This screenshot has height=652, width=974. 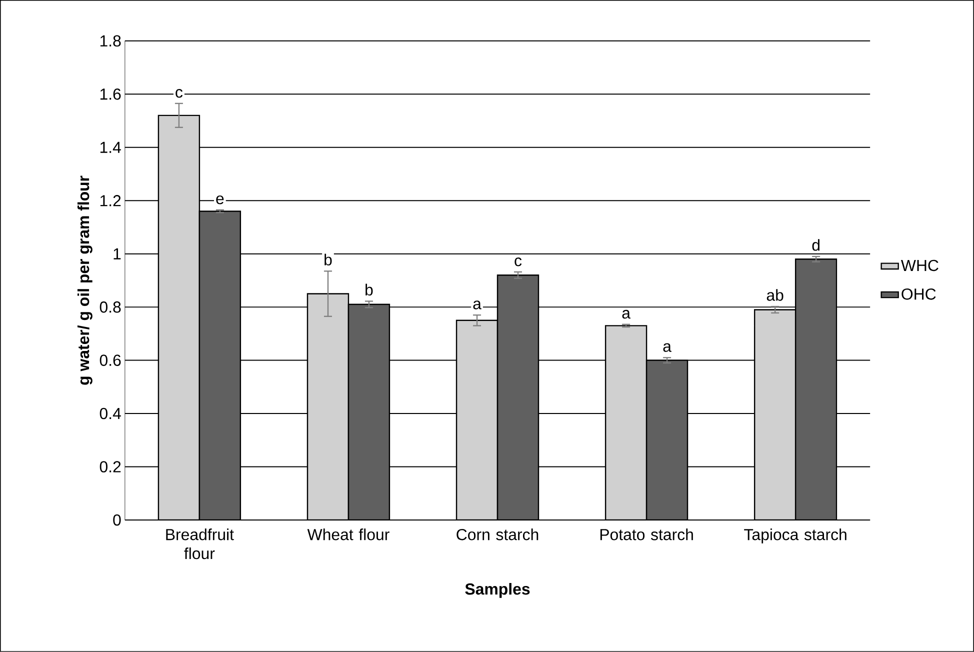 What do you see at coordinates (497, 534) in the screenshot?
I see `x-tick-label: Corn starch` at bounding box center [497, 534].